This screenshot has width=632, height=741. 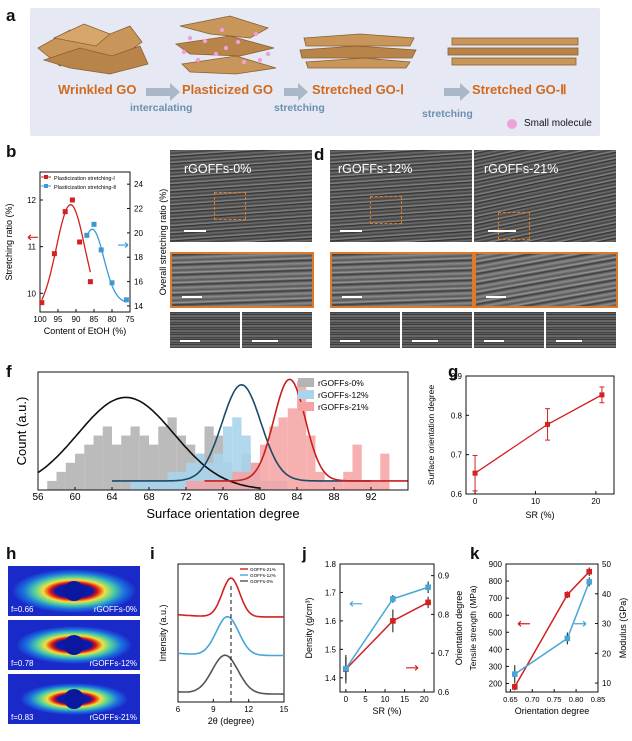 What do you see at coordinates (308, 92) in the screenshot?
I see `process-arrows` at bounding box center [308, 92].